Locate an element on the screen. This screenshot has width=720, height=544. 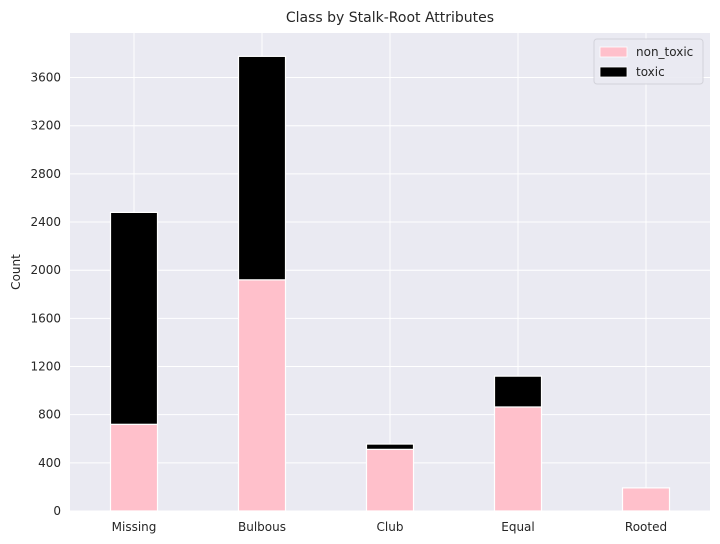
y-axis-ticks: 0 400 800 1200 1600 2000 2400 2800 3200 3600 is located at coordinates (45, 294).